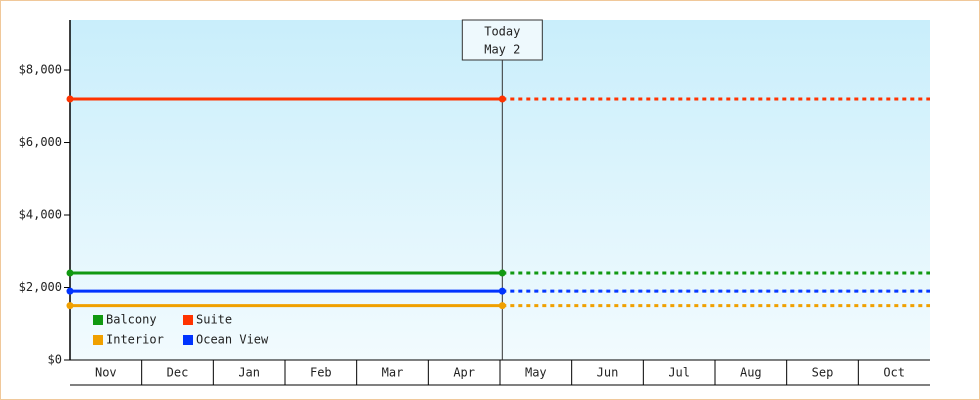 This screenshot has height=400, width=980. What do you see at coordinates (823, 373) in the screenshot?
I see `x-tick-label: Sep` at bounding box center [823, 373].